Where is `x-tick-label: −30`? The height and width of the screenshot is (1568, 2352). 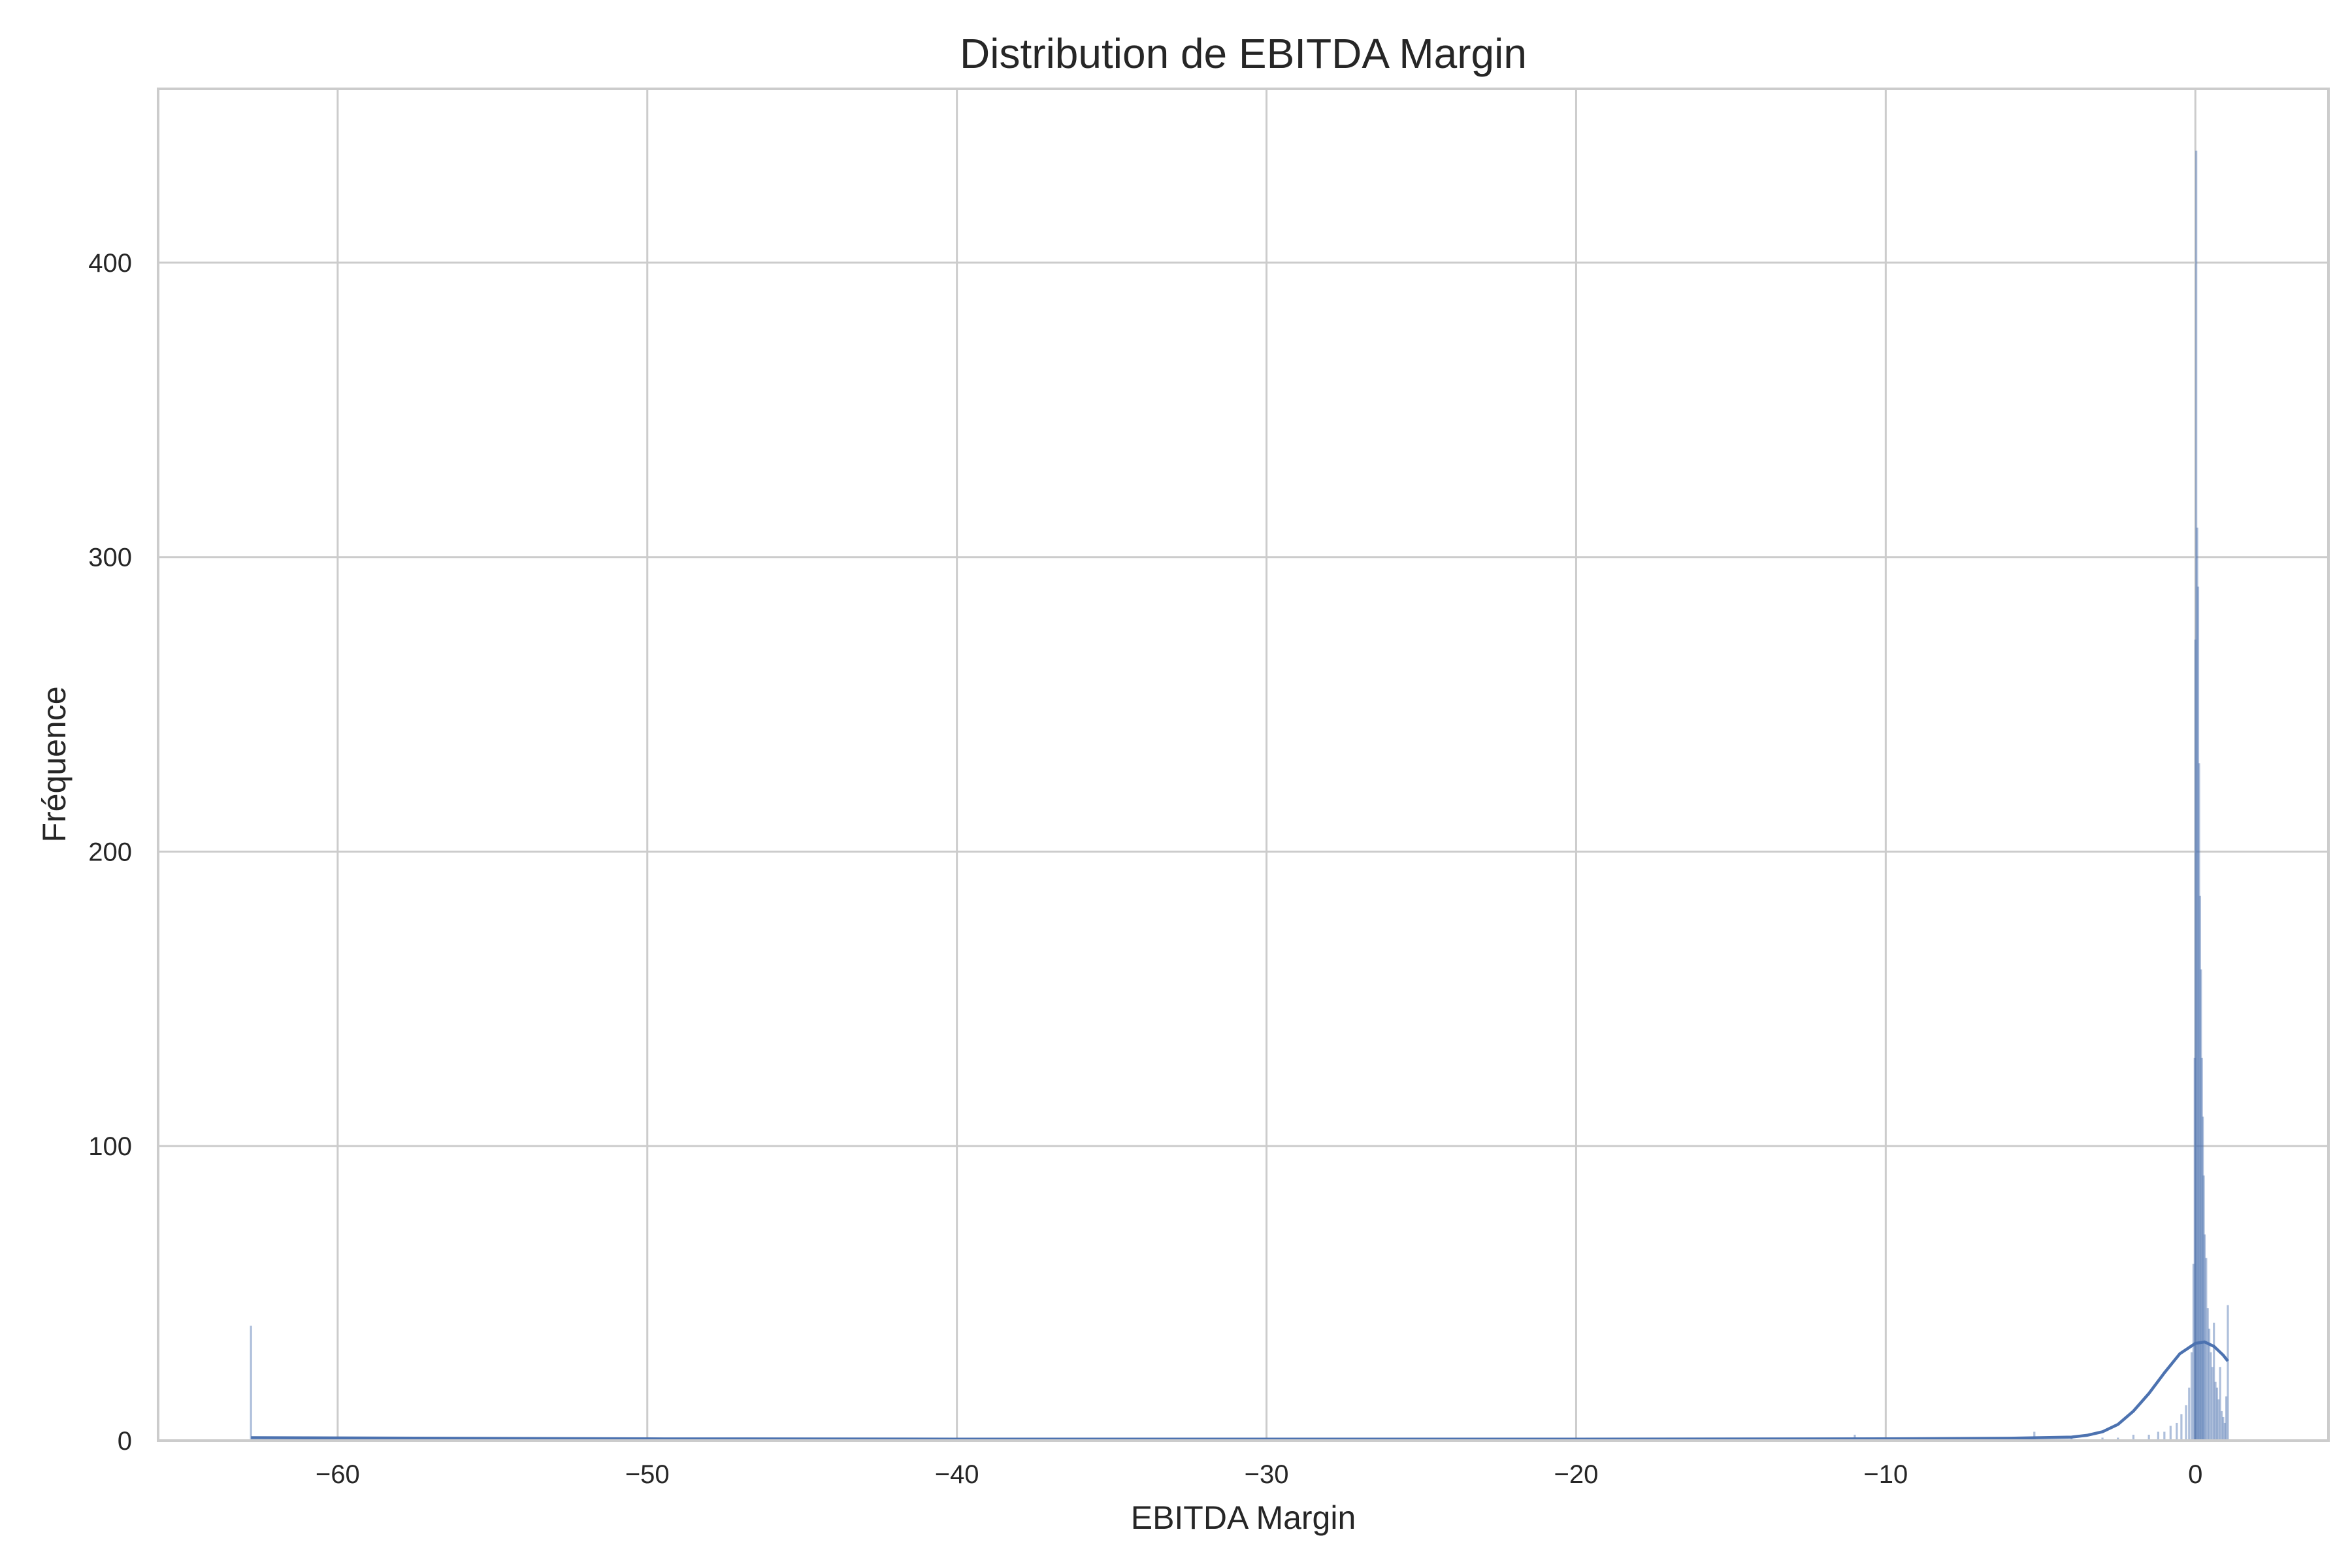
x-tick-label: −30 is located at coordinates (1267, 1474).